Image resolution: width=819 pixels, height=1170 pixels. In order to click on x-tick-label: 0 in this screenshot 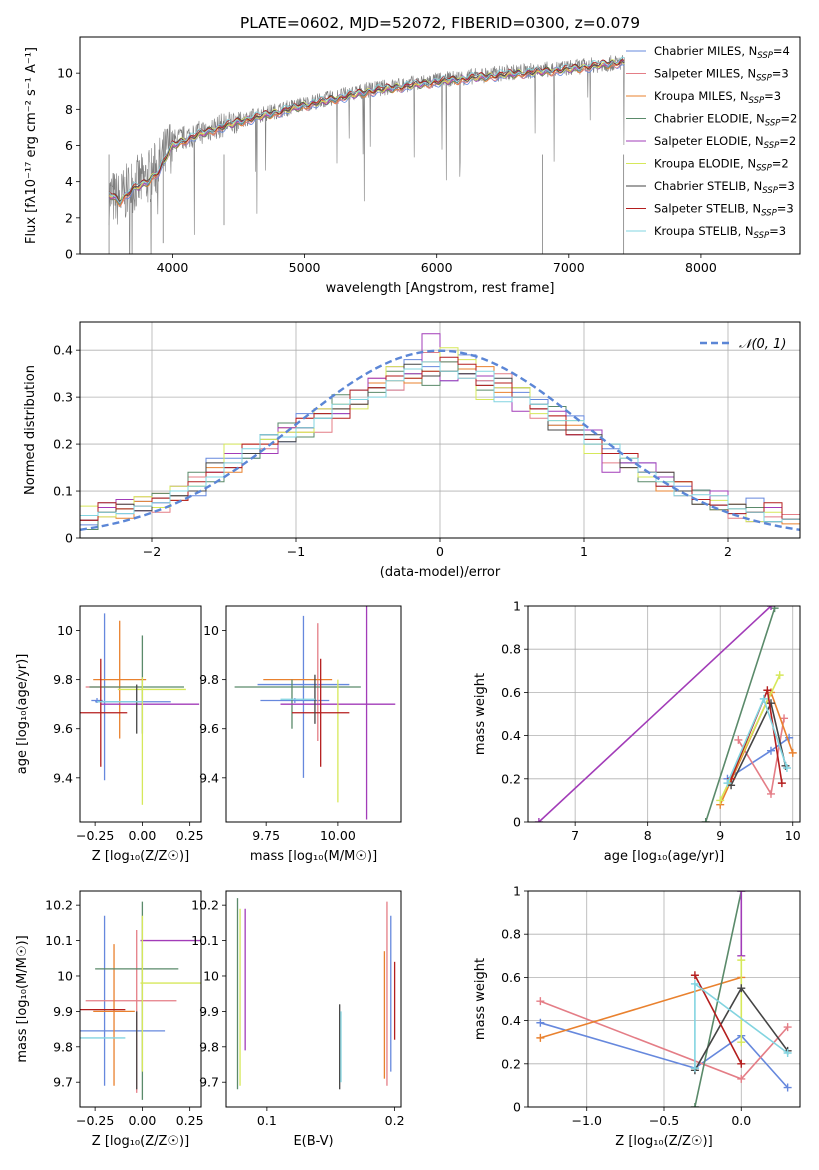, I will do `click(440, 551)`.